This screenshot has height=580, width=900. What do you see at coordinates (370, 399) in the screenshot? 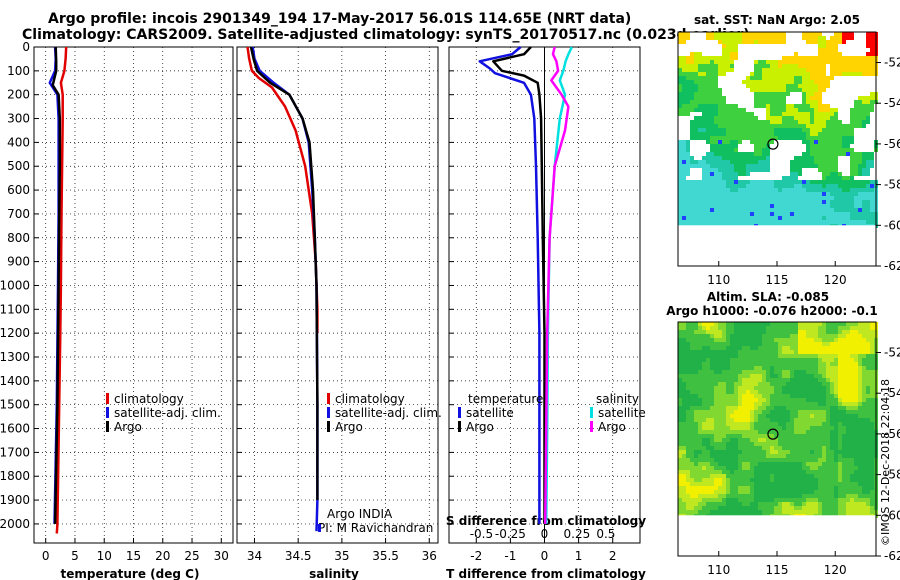
I see `salinity-legend-0-label: climatology` at bounding box center [370, 399].